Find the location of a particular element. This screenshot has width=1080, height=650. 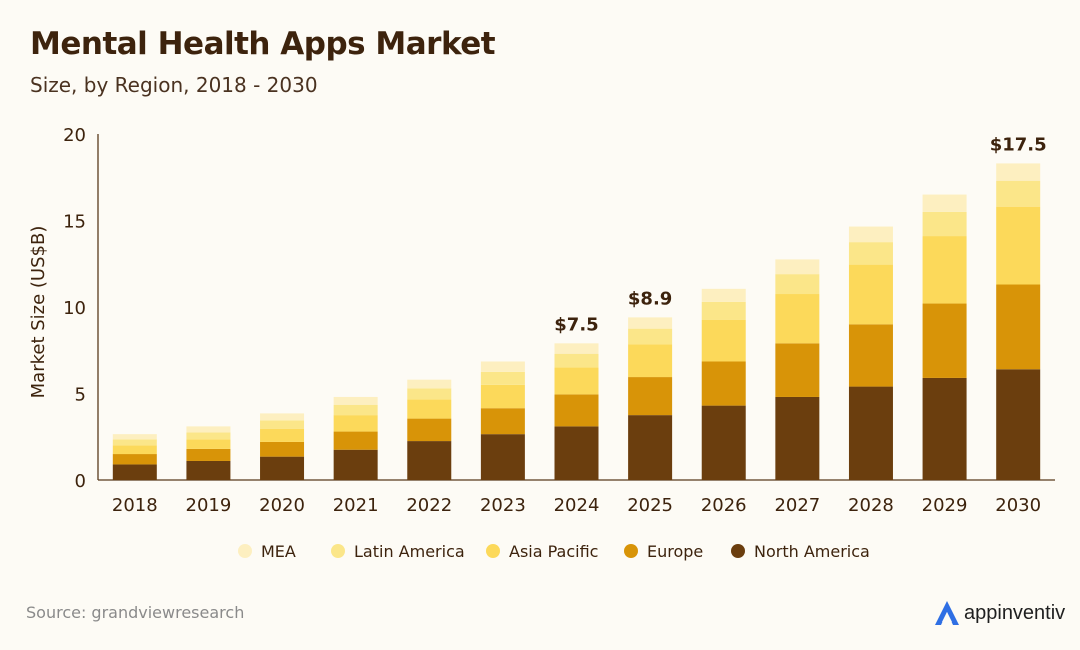

total-annotation: $17.5 is located at coordinates (1018, 144).